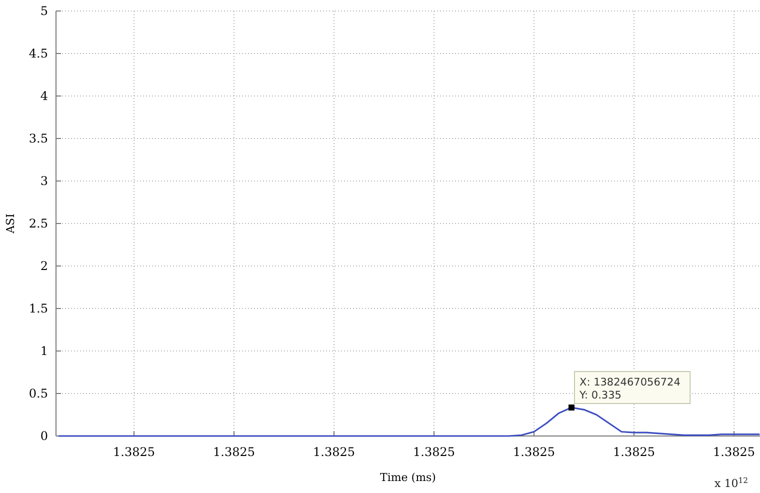  What do you see at coordinates (44, 351) in the screenshot?
I see `y-tick-label: 1` at bounding box center [44, 351].